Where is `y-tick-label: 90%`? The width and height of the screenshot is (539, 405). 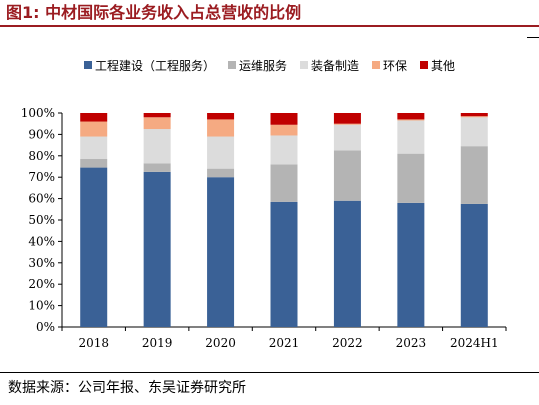 y-tick-label: 90% is located at coordinates (41, 134).